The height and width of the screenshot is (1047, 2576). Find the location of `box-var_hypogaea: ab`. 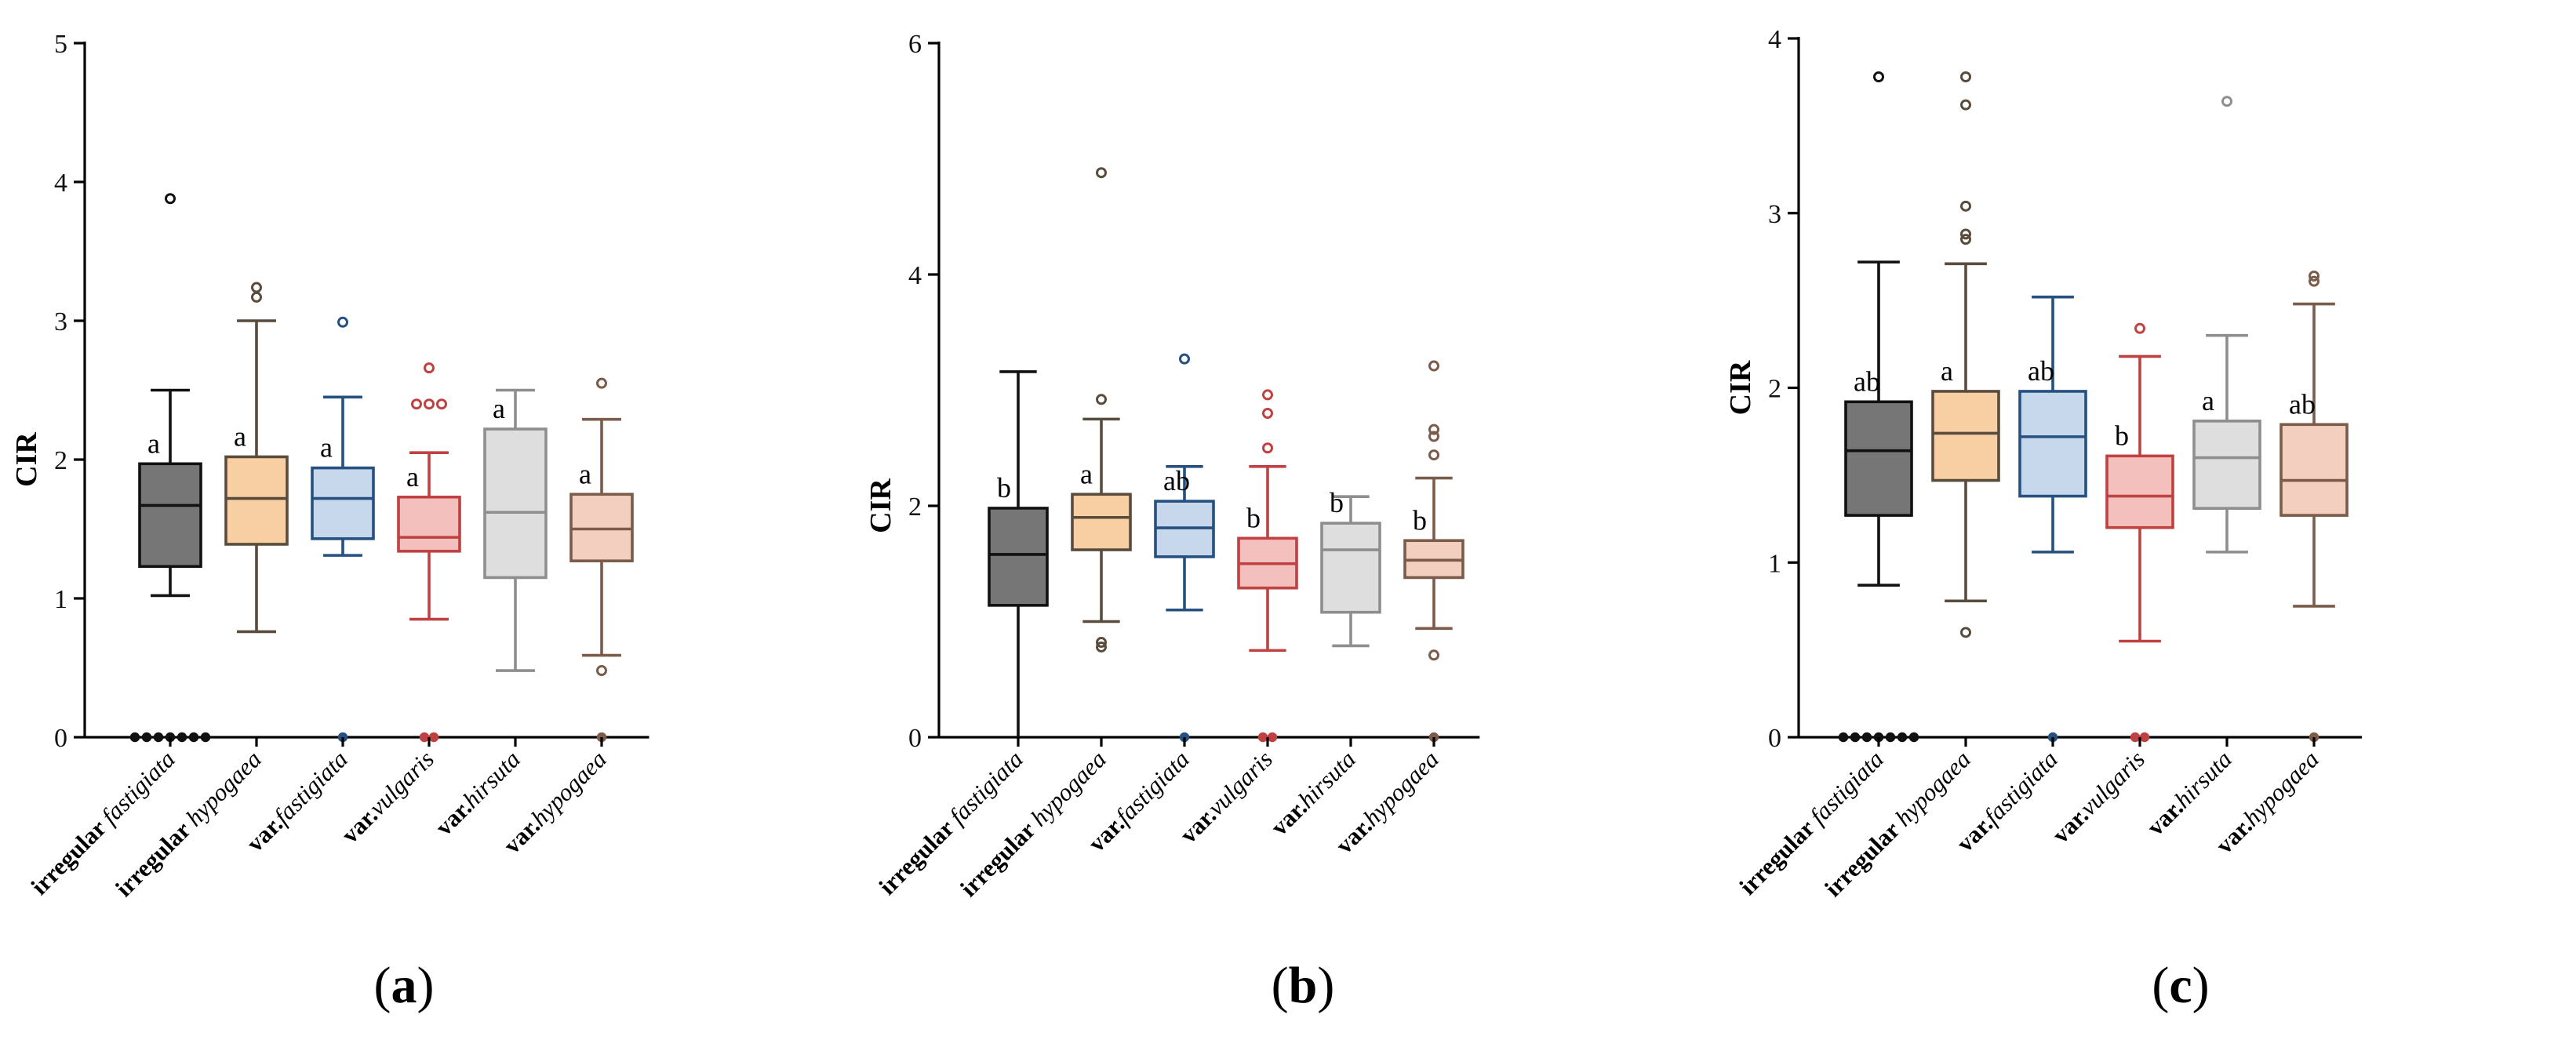

box-var_hypogaea: ab is located at coordinates (2314, 506).